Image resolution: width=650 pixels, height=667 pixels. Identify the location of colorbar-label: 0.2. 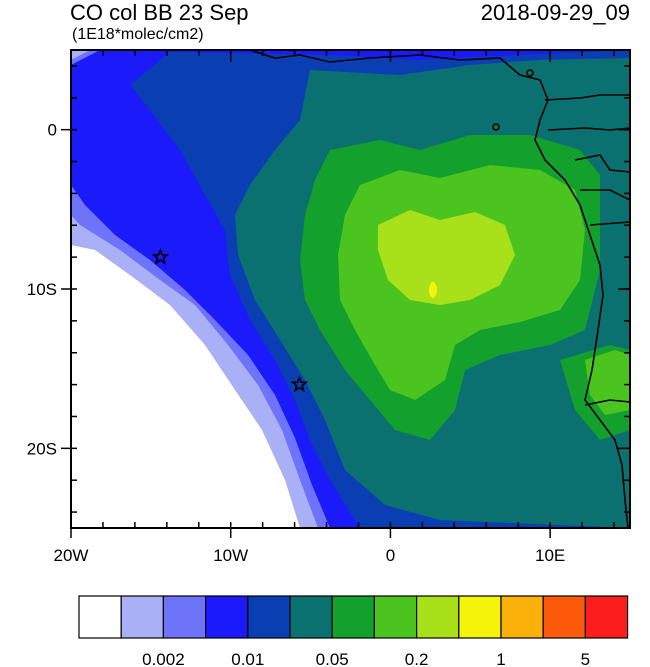
(417, 658).